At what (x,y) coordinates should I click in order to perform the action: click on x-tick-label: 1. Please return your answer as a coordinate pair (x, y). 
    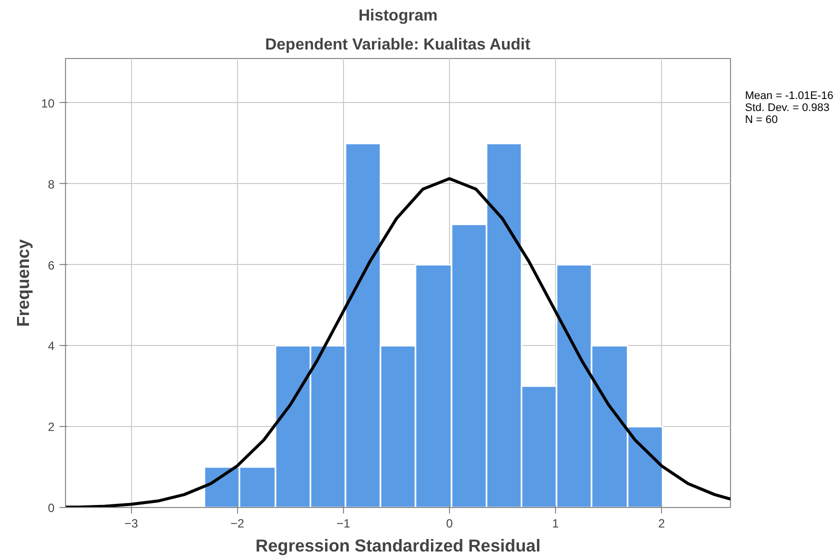
    Looking at the image, I should click on (556, 523).